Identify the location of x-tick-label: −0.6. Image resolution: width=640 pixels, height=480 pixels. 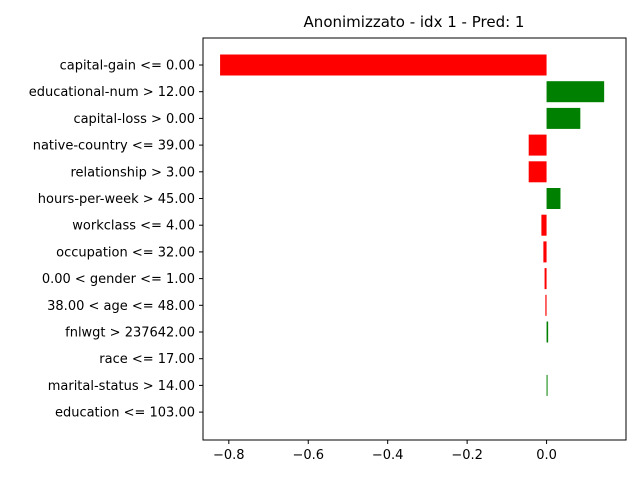
(308, 455).